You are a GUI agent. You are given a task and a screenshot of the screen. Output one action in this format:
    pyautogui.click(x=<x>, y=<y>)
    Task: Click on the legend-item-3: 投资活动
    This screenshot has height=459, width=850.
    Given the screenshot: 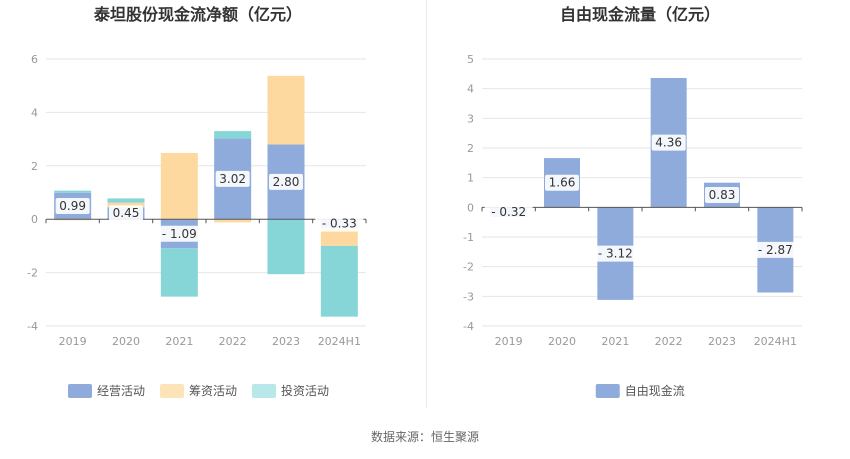 What is the action you would take?
    pyautogui.click(x=290, y=390)
    